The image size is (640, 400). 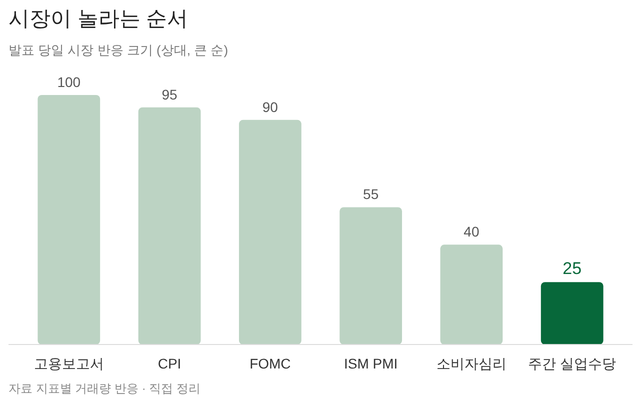 What do you see at coordinates (471, 364) in the screenshot?
I see `x-tick-label: 소비자심리` at bounding box center [471, 364].